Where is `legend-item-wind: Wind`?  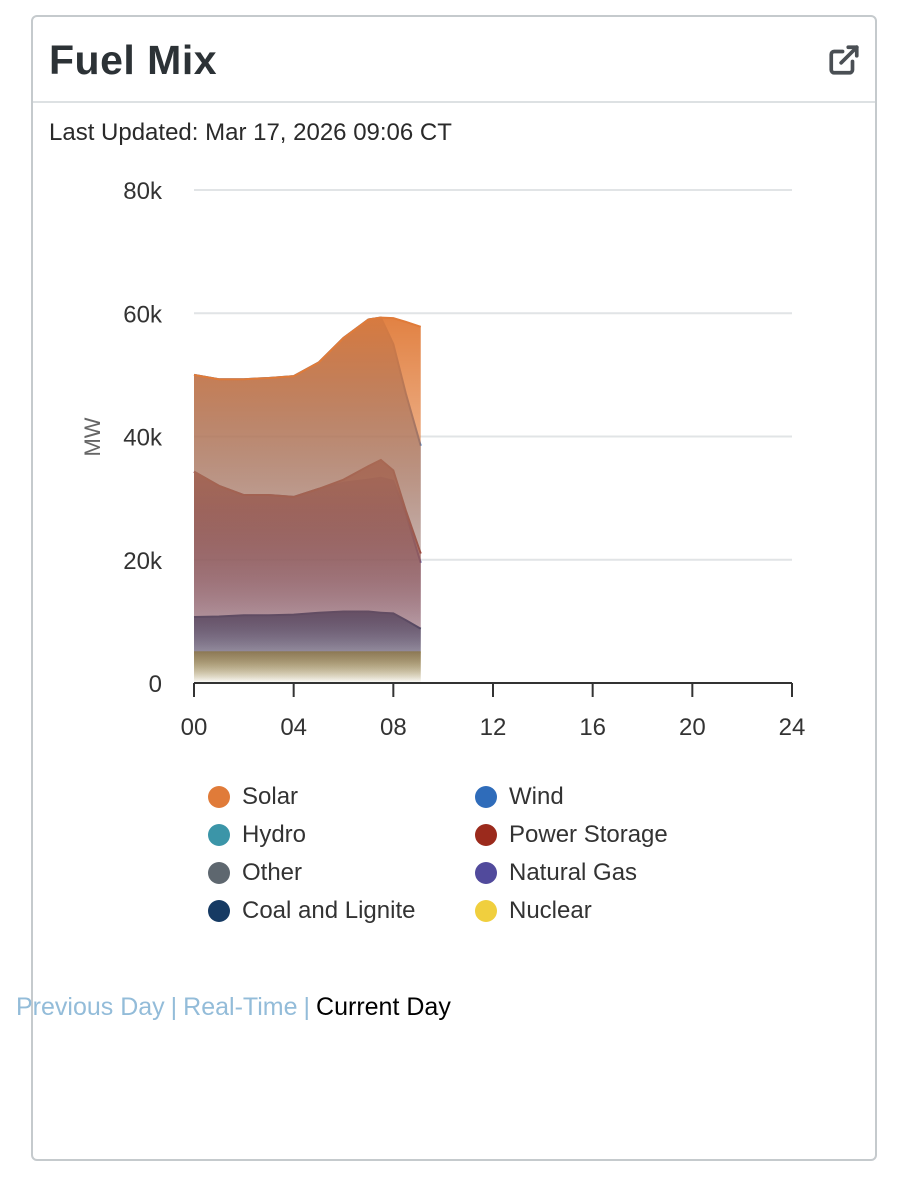
legend-item-wind: Wind is located at coordinates (519, 797).